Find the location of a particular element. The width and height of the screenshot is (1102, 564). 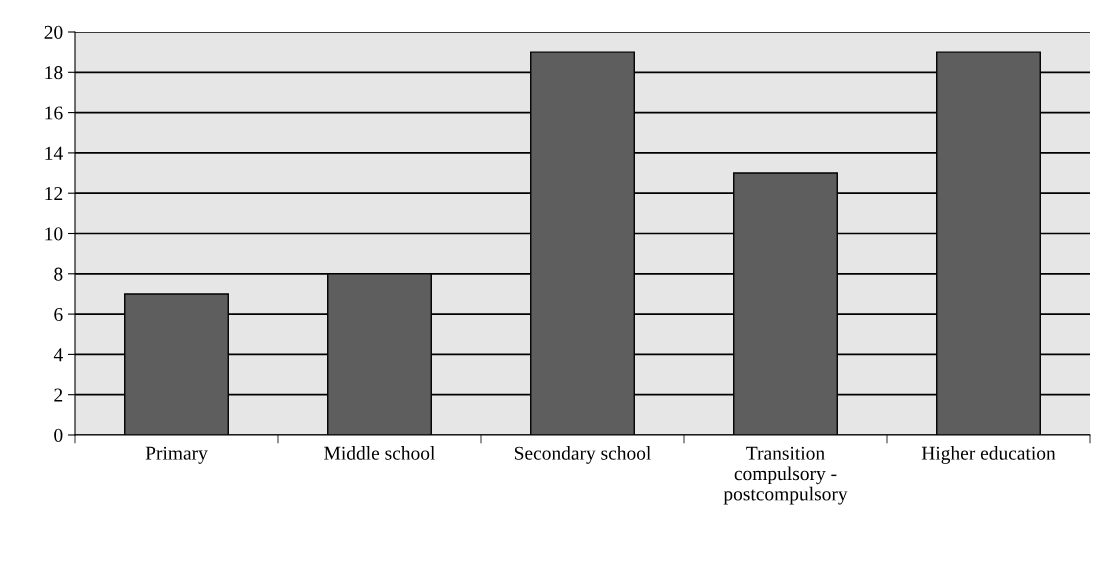

y-tick-label: 14 is located at coordinates (54, 153).